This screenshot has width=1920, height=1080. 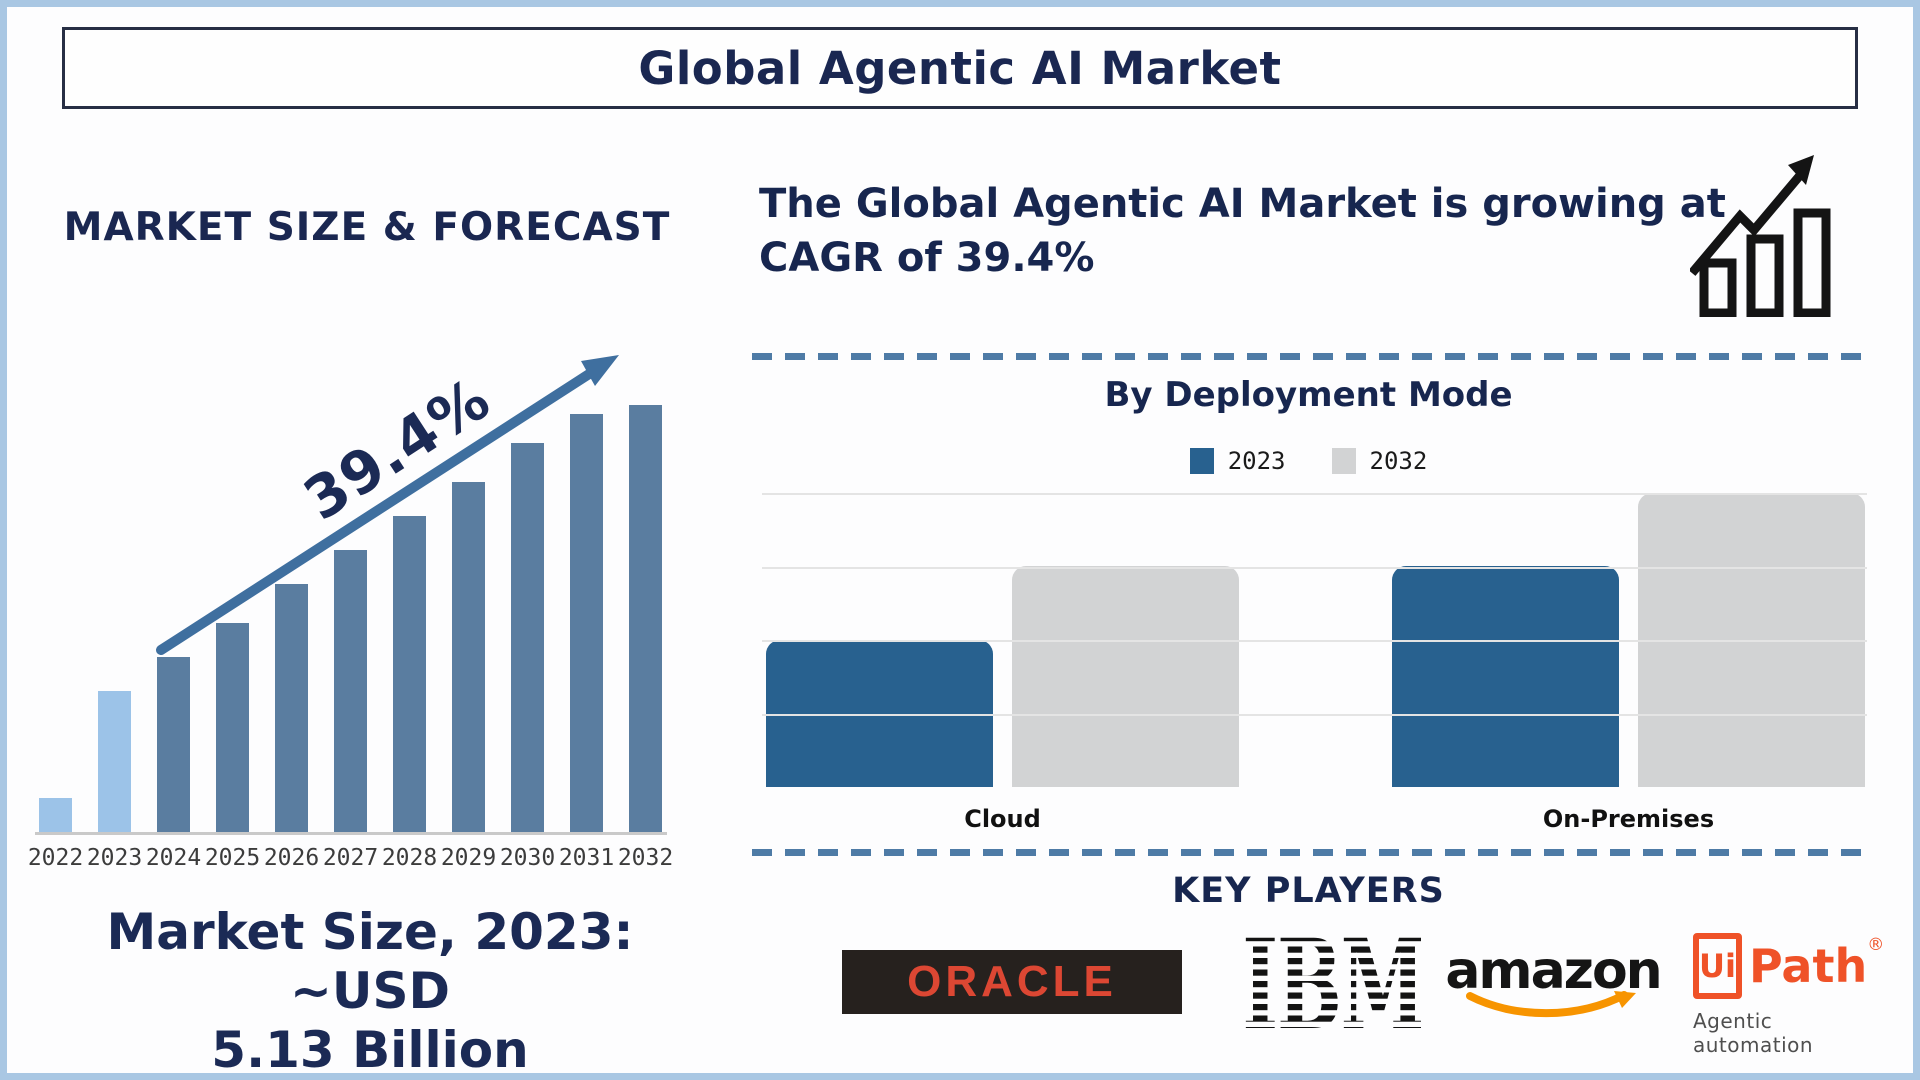 I want to click on bar-2023, so click(x=114, y=761).